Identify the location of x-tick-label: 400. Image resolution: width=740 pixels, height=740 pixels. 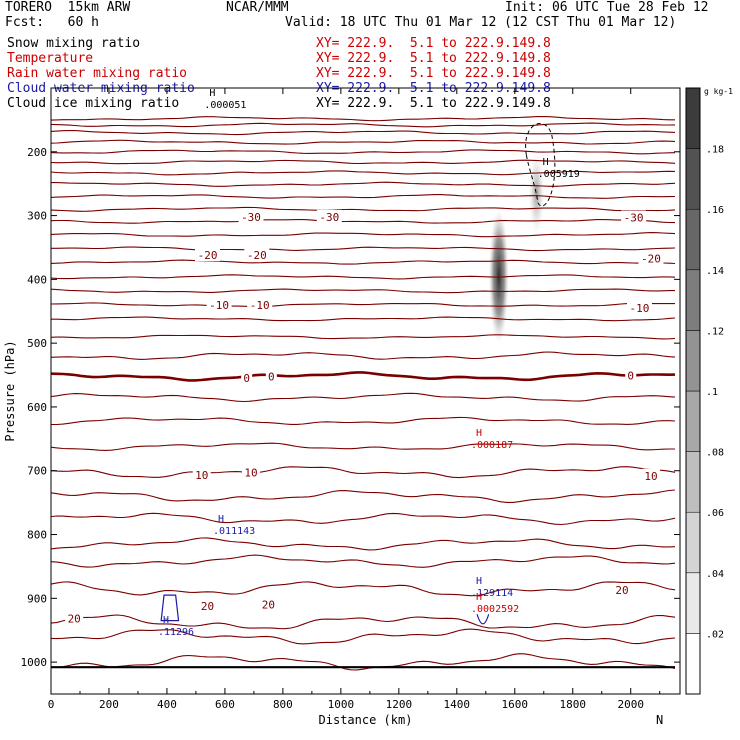
(167, 704).